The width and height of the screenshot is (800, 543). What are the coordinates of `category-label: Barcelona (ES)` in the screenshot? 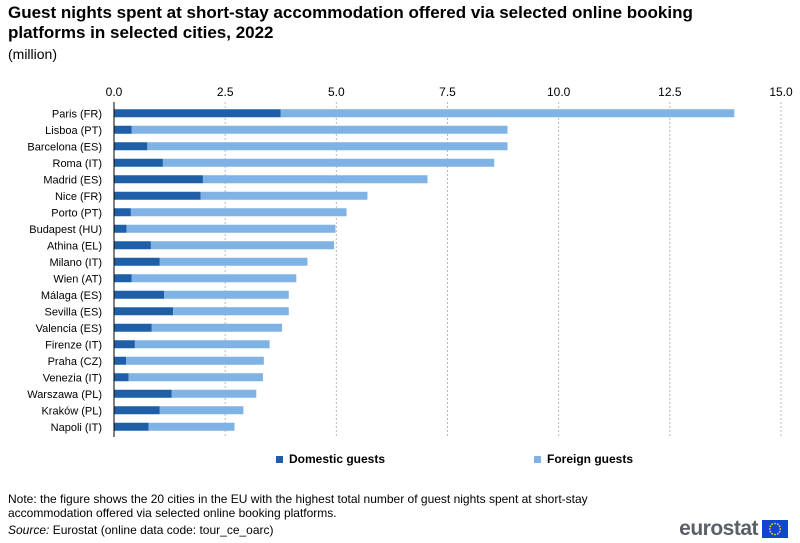 It's located at (64, 147).